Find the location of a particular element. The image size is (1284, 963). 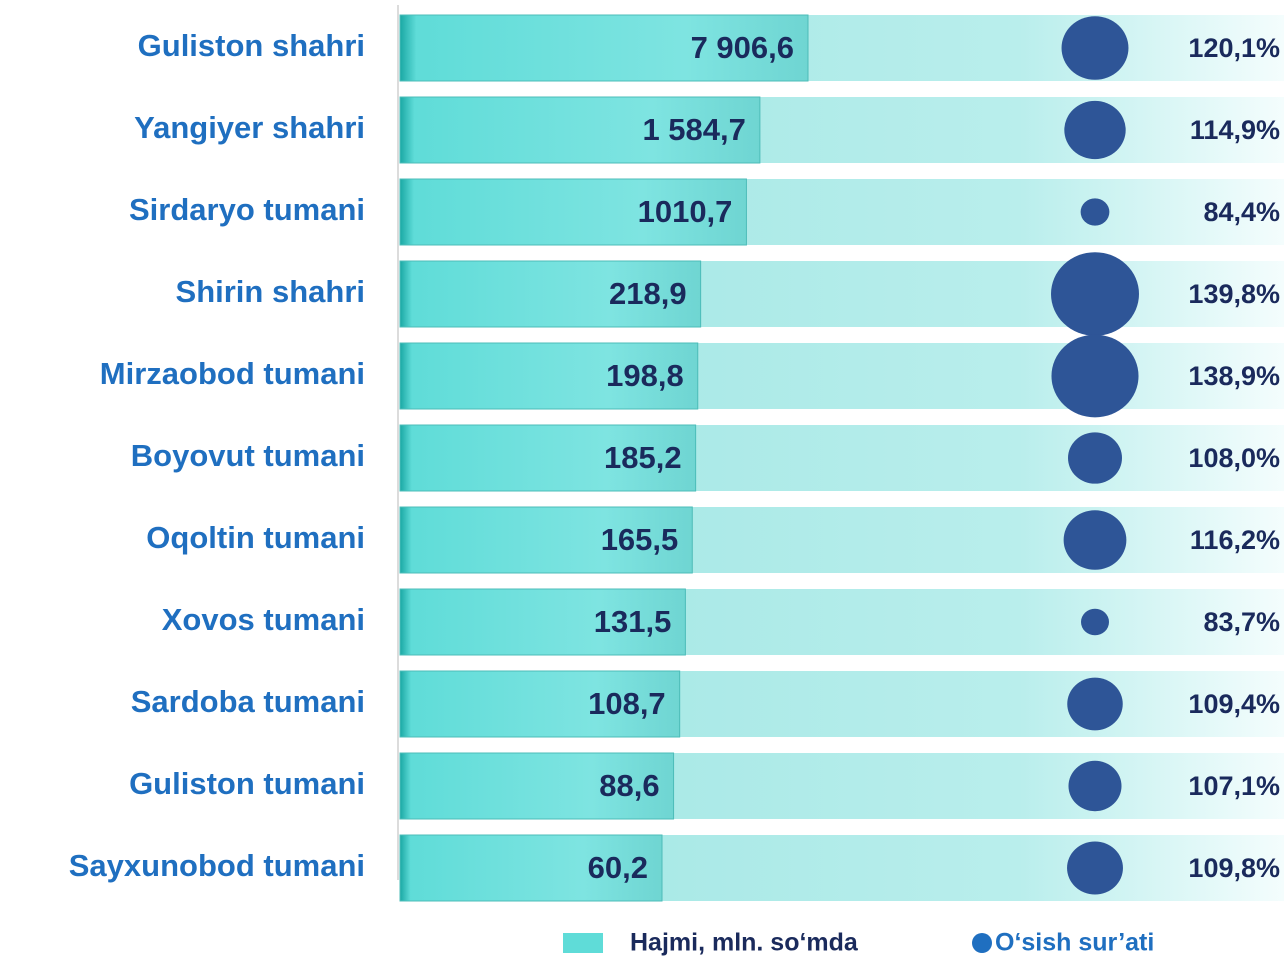

growth-label: 116,2% is located at coordinates (1235, 540).